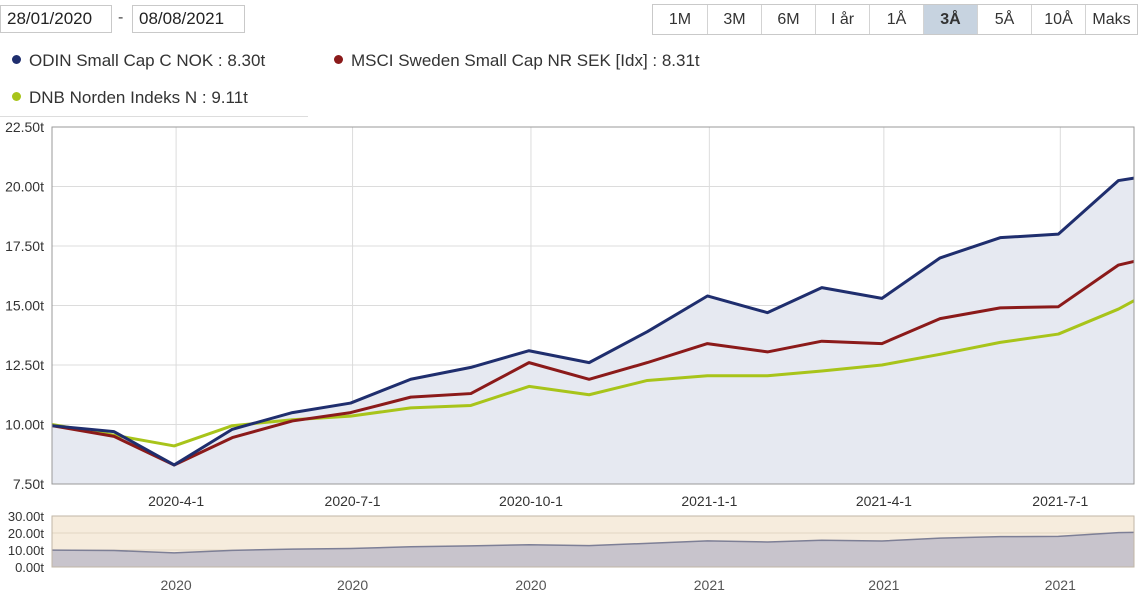 The image size is (1145, 603). Describe the element at coordinates (176, 501) in the screenshot. I see `x-tick-label: 2020-4-1` at that location.